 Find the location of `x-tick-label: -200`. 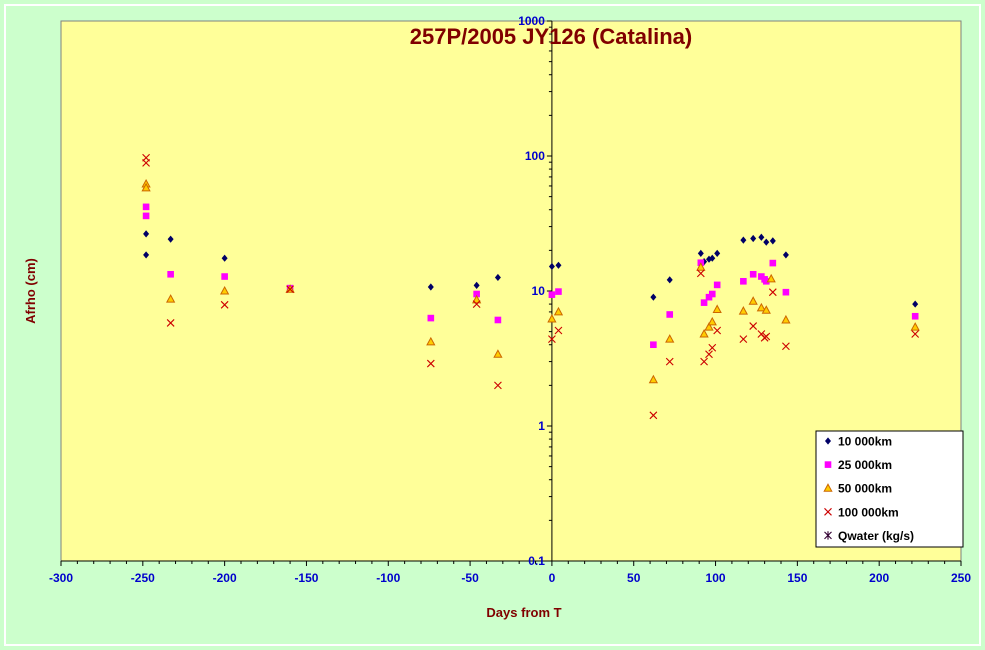

x-tick-label: -200 is located at coordinates (225, 578).